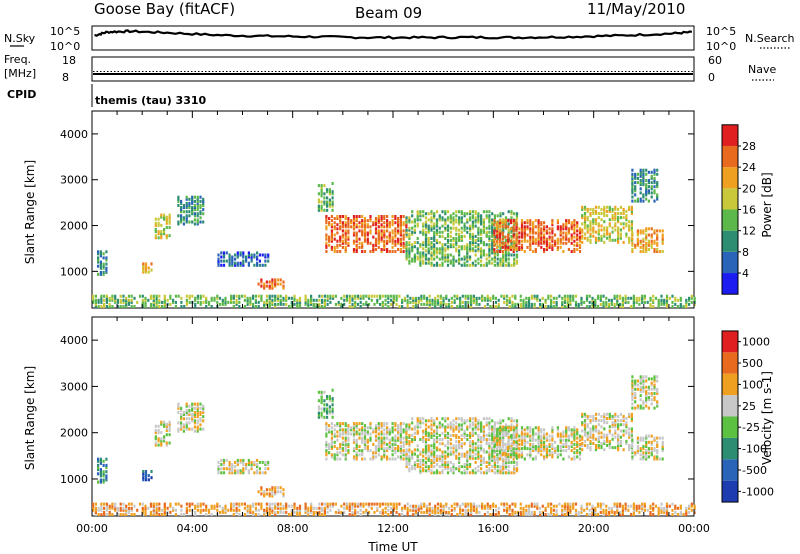  I want to click on date-title: 11/May/2010, so click(636, 9).